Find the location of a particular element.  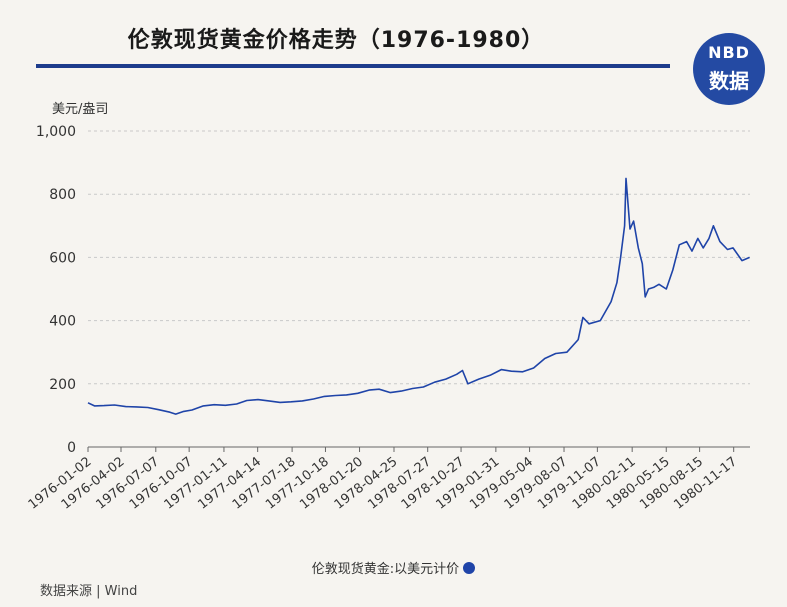

legend-marker is located at coordinates (469, 568).